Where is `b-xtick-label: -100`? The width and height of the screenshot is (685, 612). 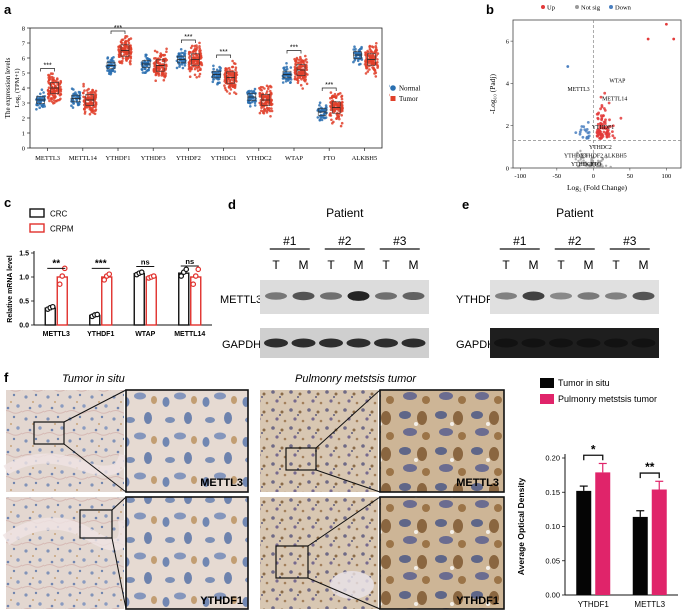 b-xtick-label: -100 is located at coordinates (520, 176).